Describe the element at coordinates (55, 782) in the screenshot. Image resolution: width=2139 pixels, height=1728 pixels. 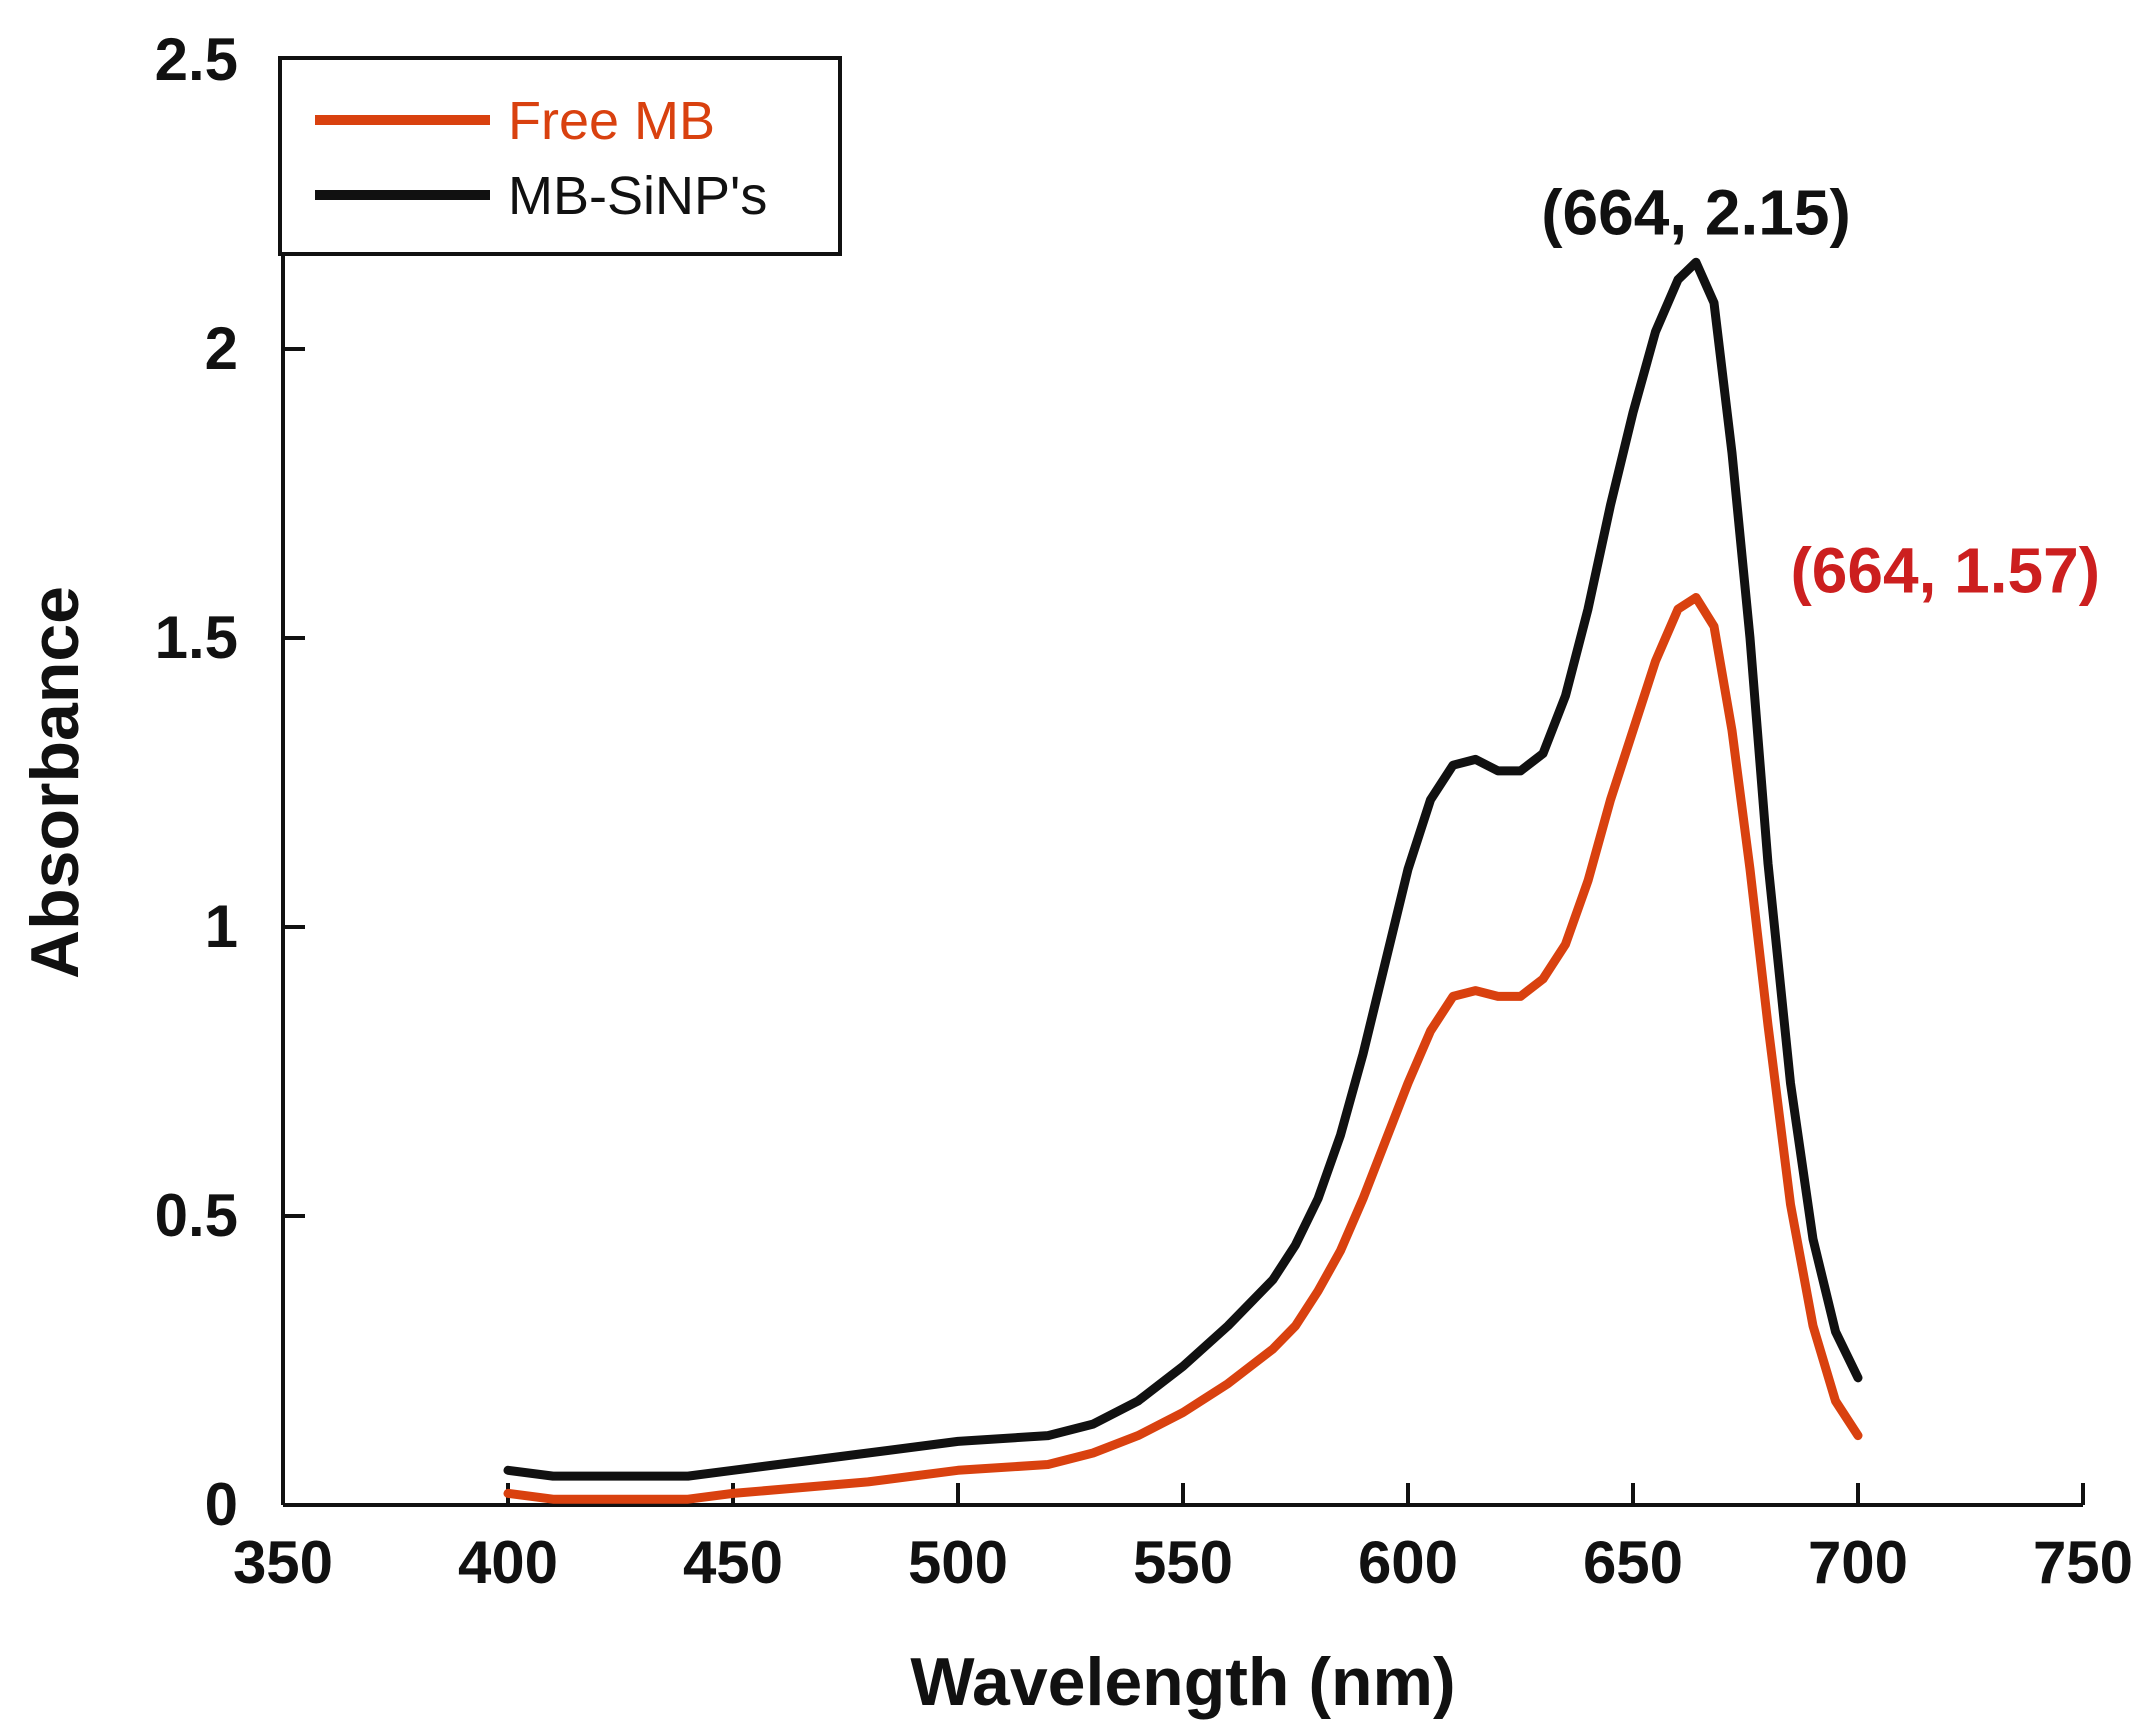
I see `y-axis-title: Absorbance` at that location.